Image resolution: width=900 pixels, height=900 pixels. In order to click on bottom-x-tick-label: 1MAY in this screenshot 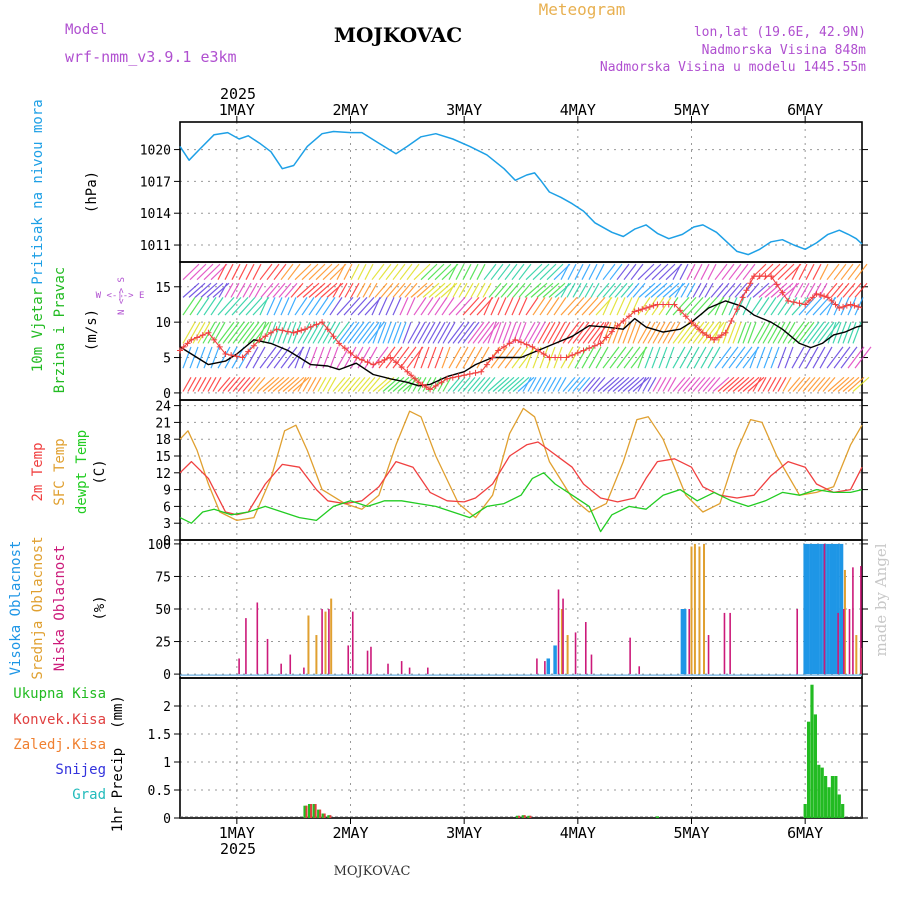, I will do `click(237, 833)`.